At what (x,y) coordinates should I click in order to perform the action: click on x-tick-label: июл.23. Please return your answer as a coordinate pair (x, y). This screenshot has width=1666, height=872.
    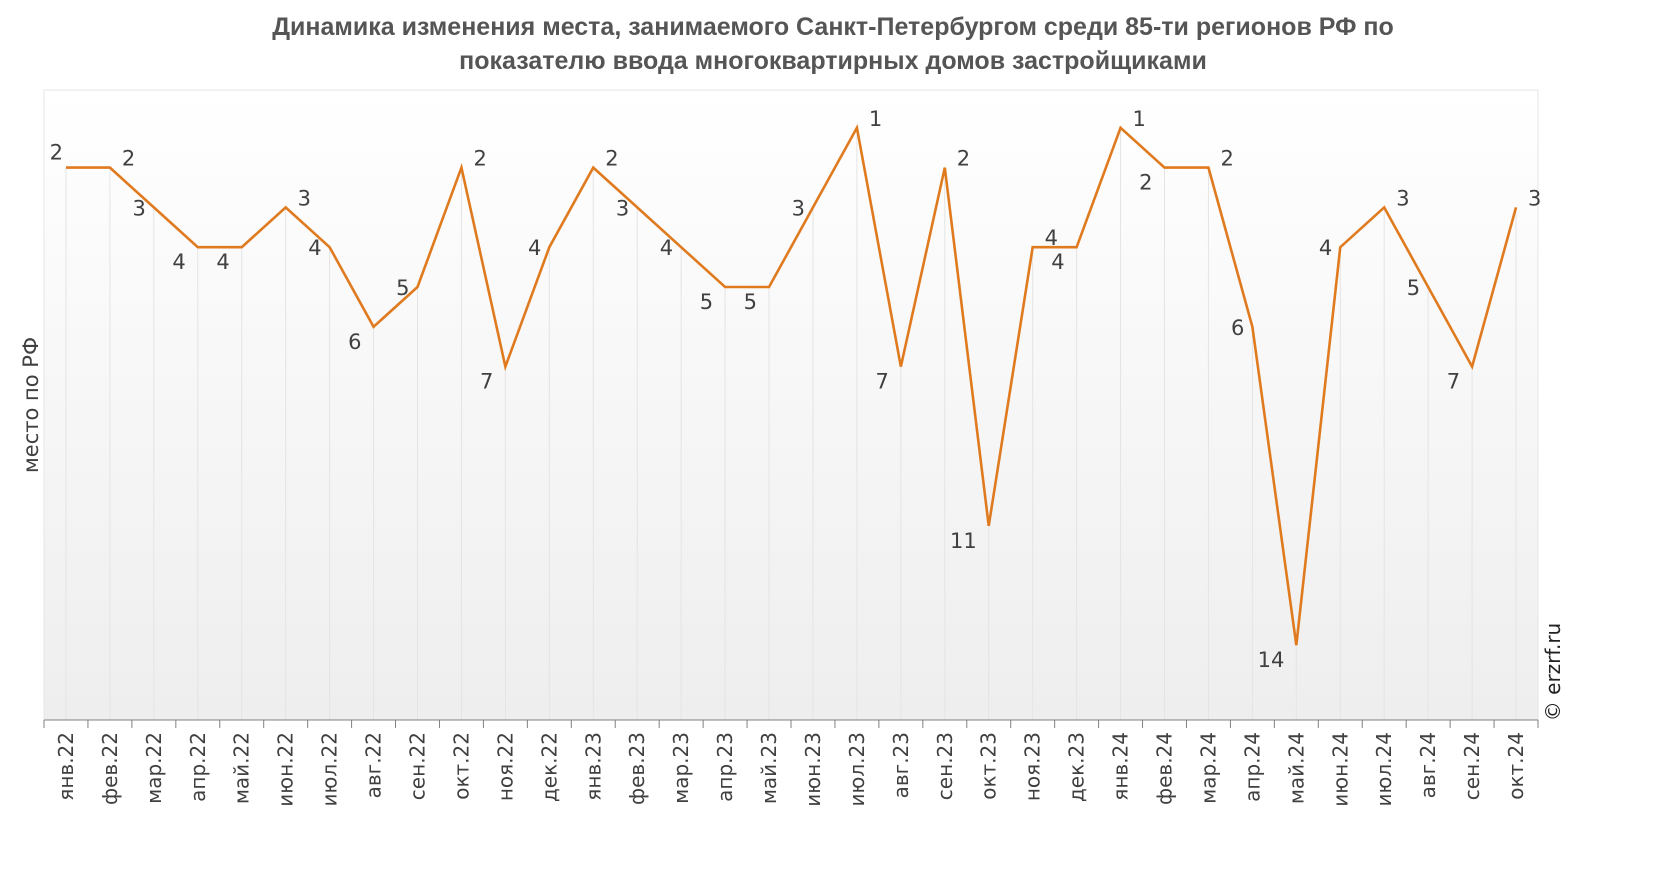
    Looking at the image, I should click on (857, 769).